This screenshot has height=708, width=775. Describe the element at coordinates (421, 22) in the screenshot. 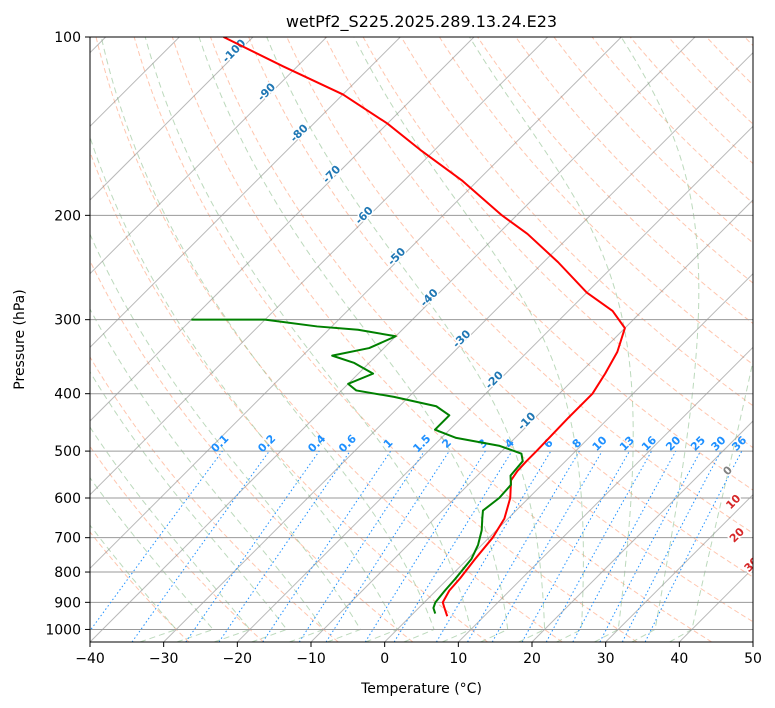

I see `chart-title: wetPf2_S225.2025.289.13.24.E23` at that location.